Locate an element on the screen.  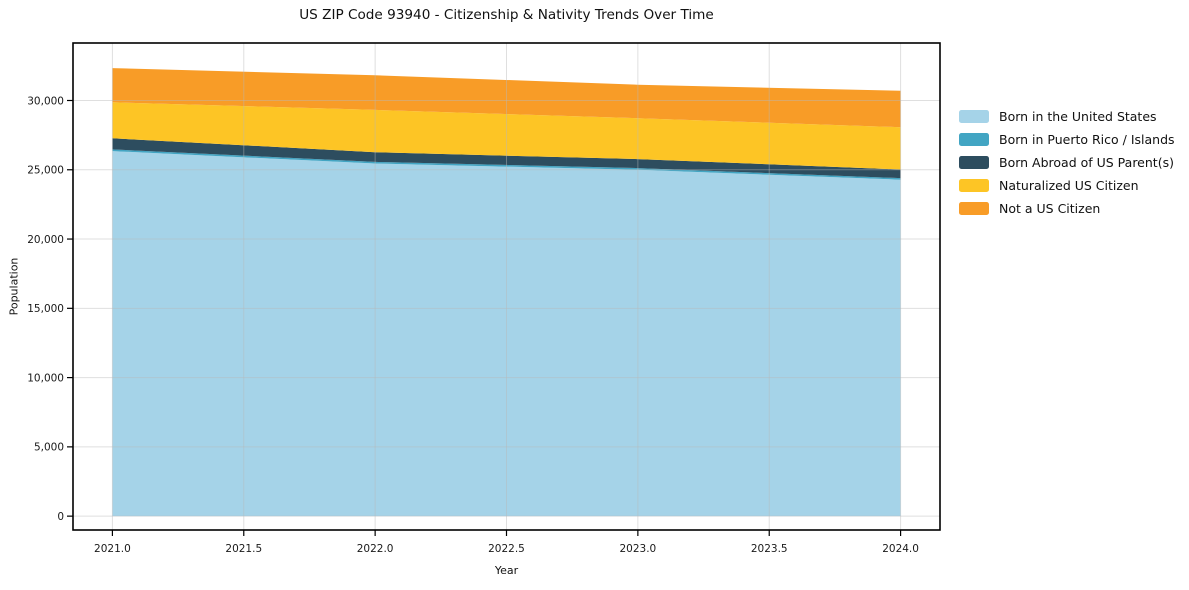
y-tick-label: 15,000 is located at coordinates (45, 309).